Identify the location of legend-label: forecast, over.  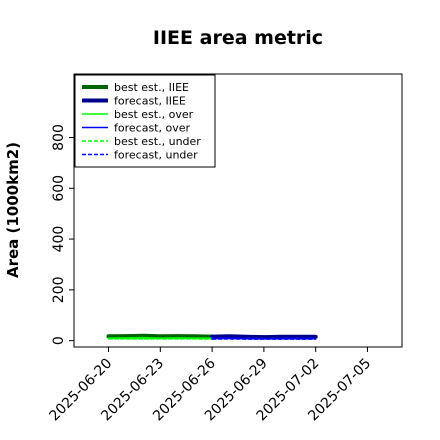
(152, 128).